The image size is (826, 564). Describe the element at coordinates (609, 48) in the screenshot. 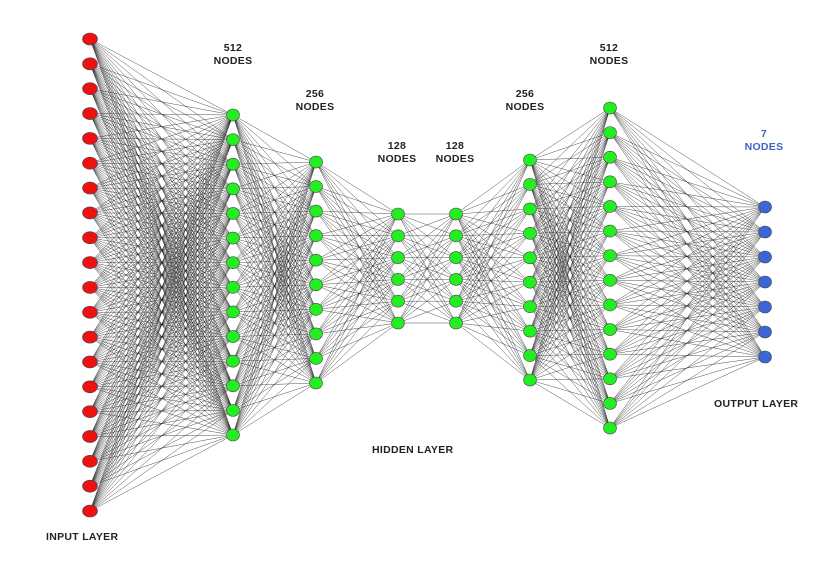

I see `layer-count-hidden-6: 512` at that location.